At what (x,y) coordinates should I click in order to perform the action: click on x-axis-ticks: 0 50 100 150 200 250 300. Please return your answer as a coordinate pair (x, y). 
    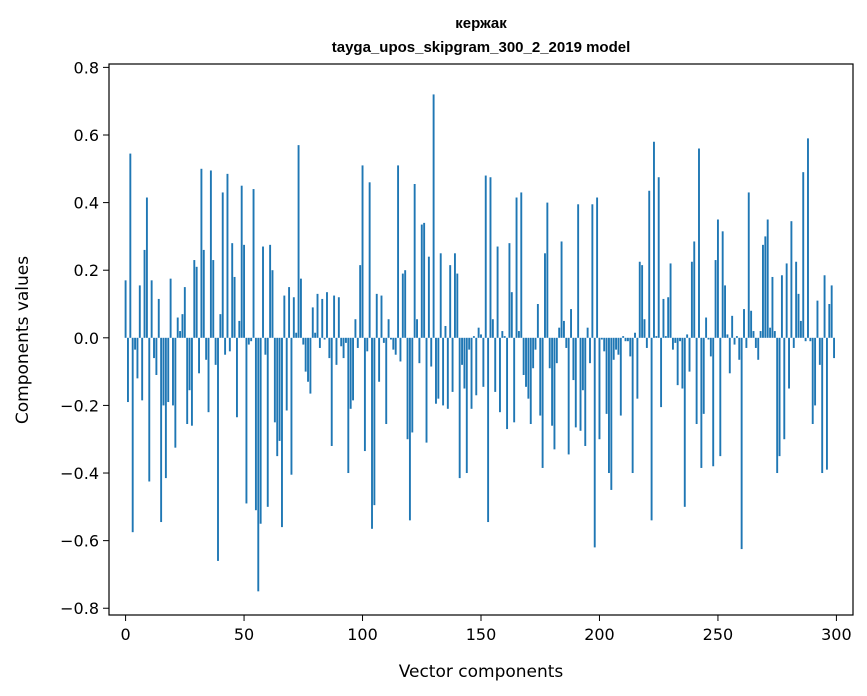
    Looking at the image, I should click on (486, 629).